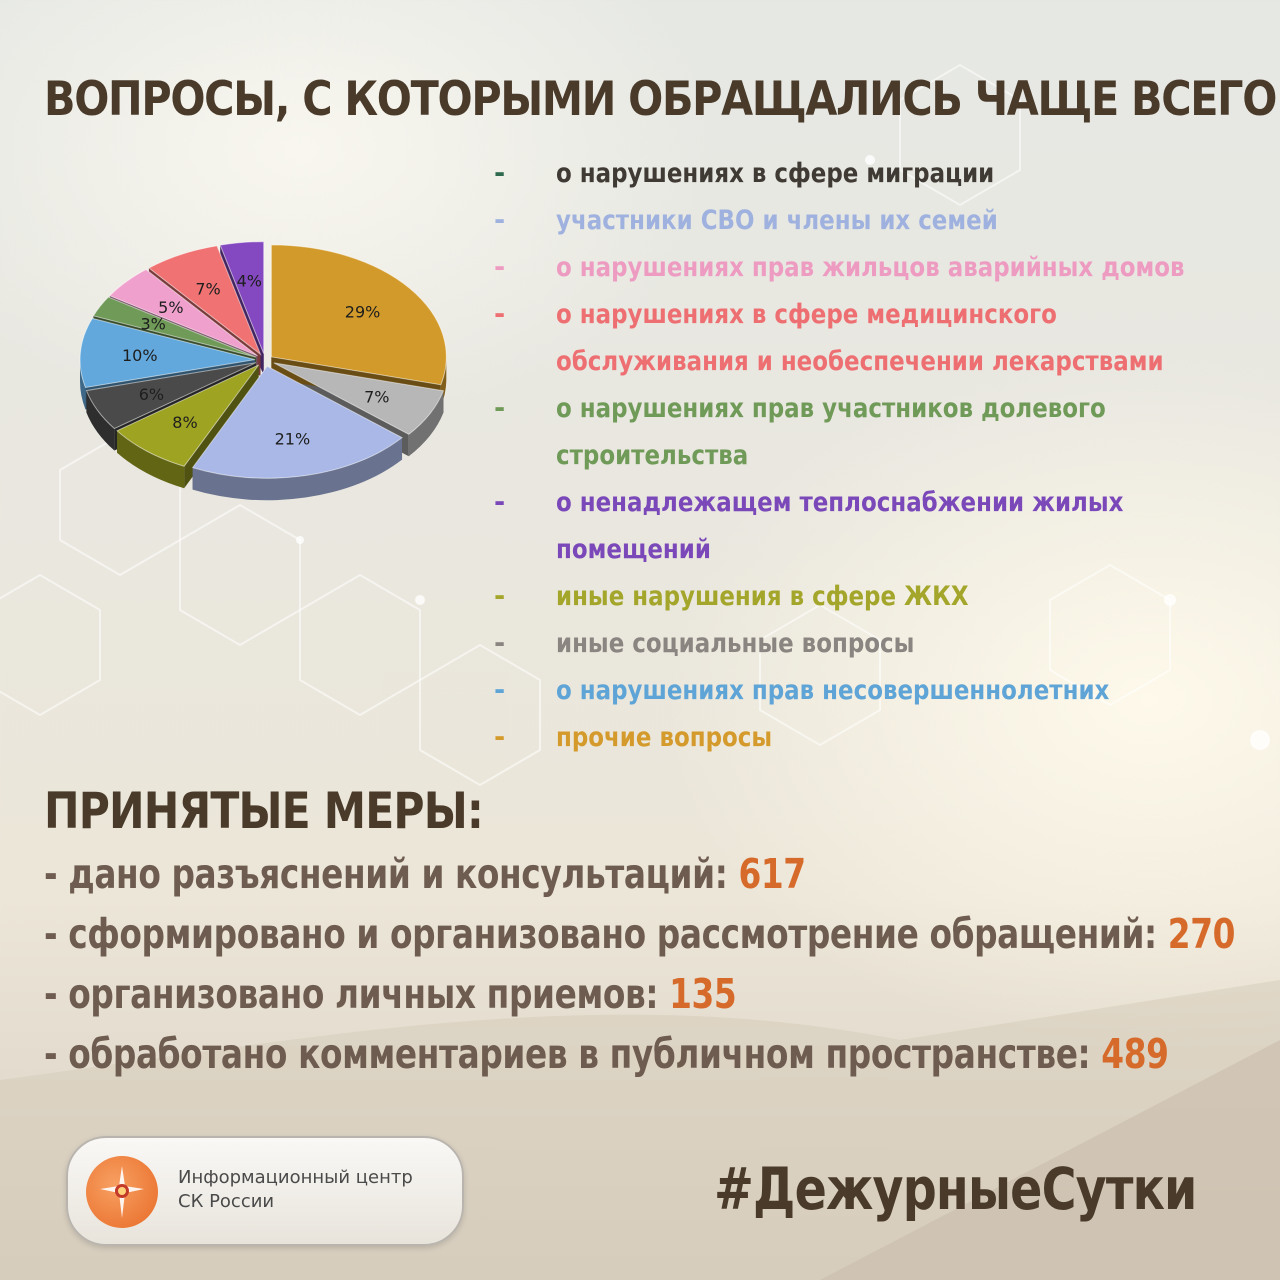  I want to click on measure-label: - дано разъяснений и консультаций:, so click(391, 874).